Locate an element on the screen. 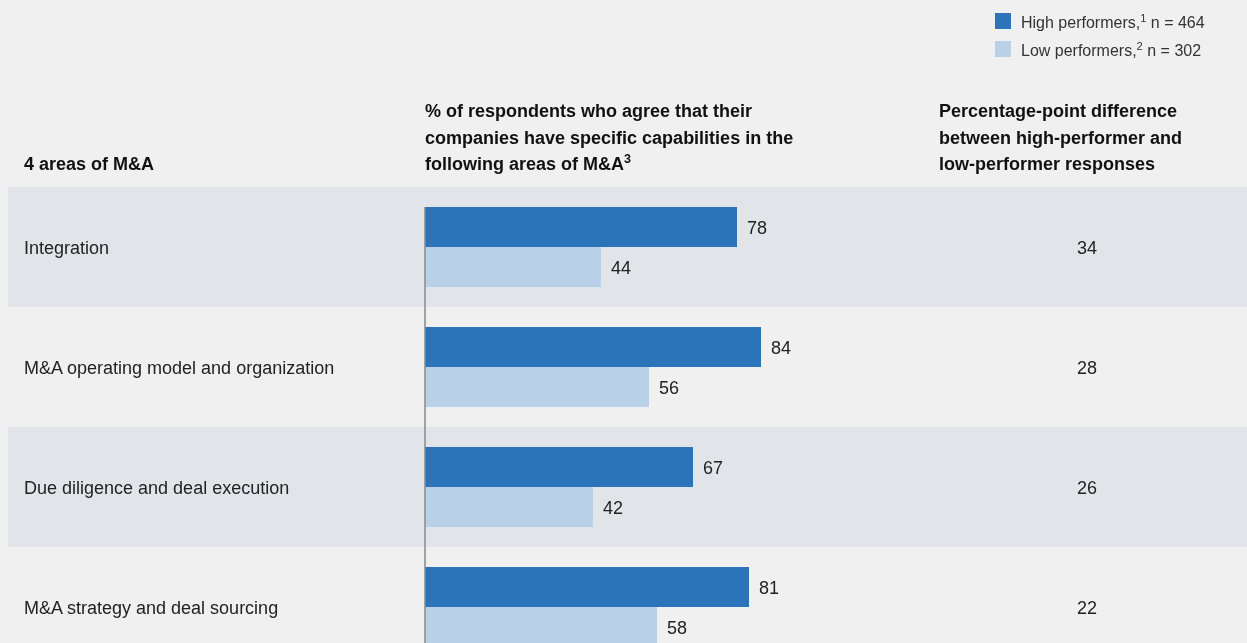  data-label: 67 is located at coordinates (713, 468).